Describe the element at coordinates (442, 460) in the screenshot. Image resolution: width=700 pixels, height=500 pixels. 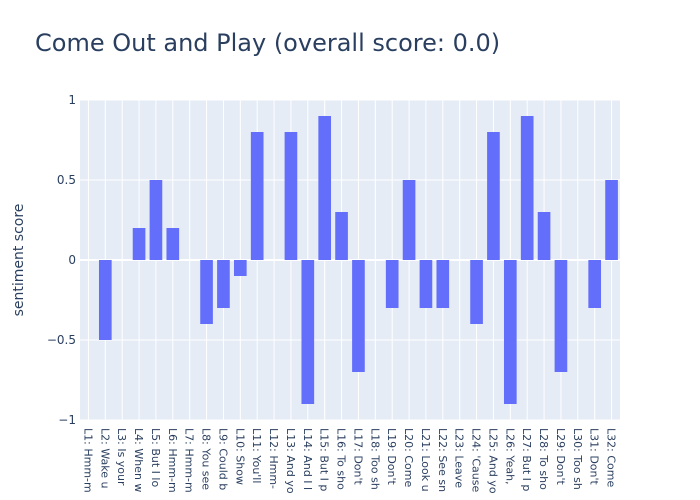
I see `x-tick-label: L22: See sn` at that location.